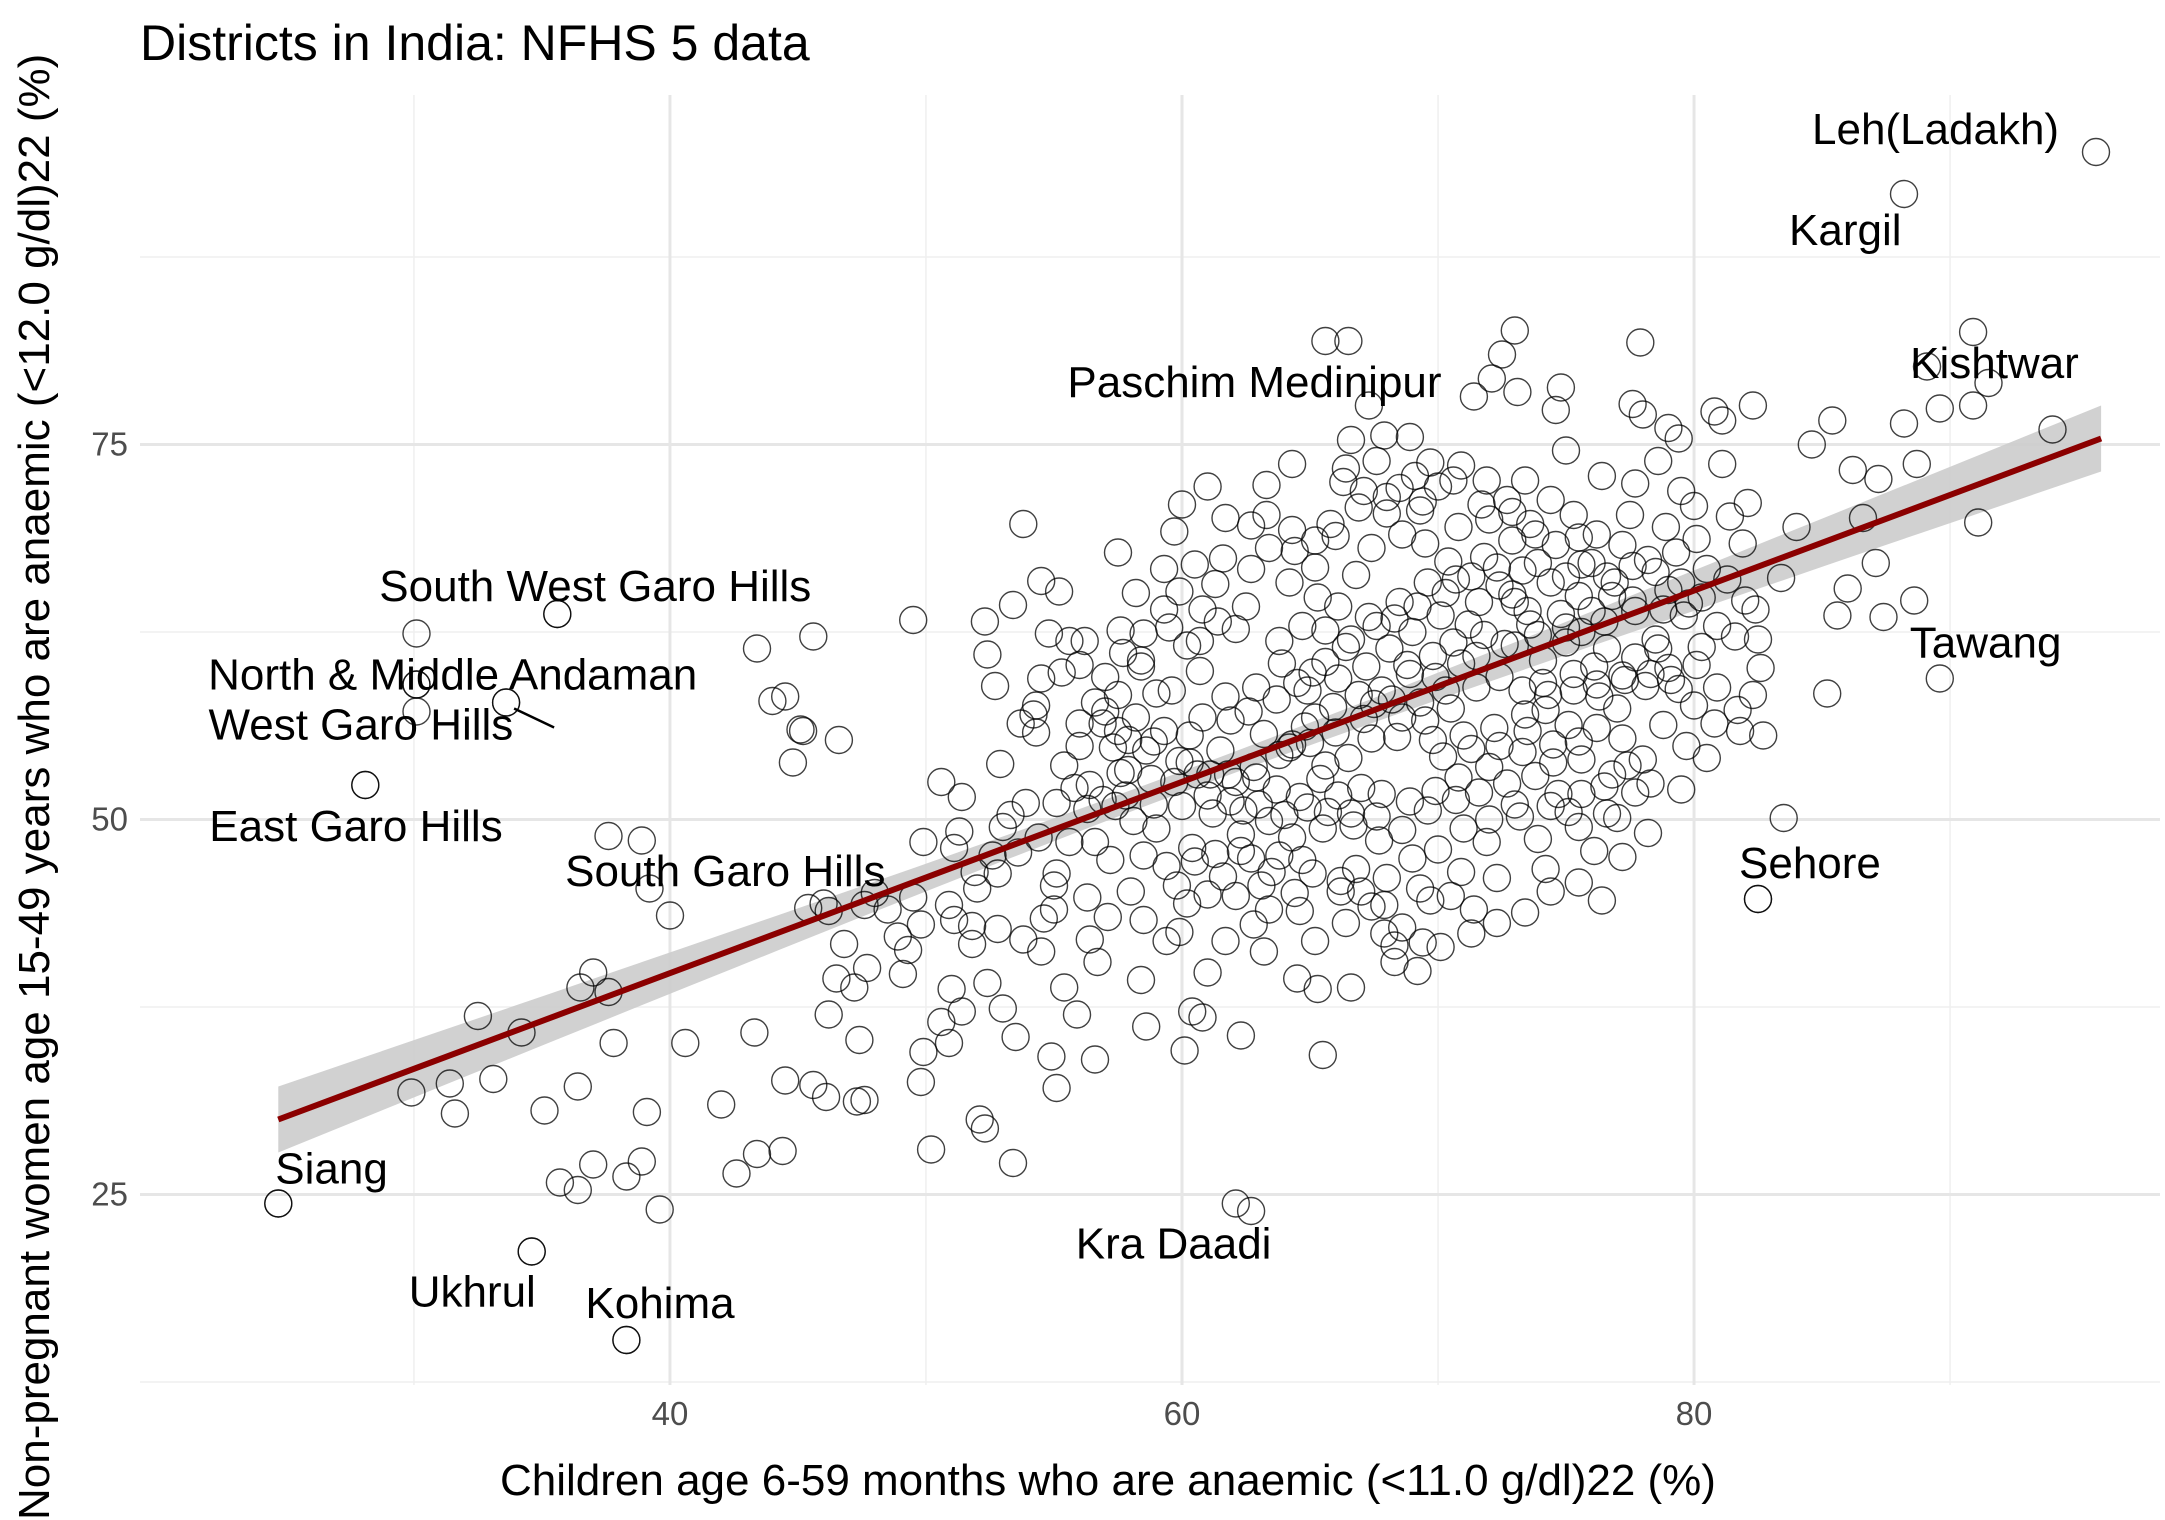 This screenshot has height=1520, width=2165. What do you see at coordinates (670, 1413) in the screenshot?
I see `x-tick-label: 40` at bounding box center [670, 1413].